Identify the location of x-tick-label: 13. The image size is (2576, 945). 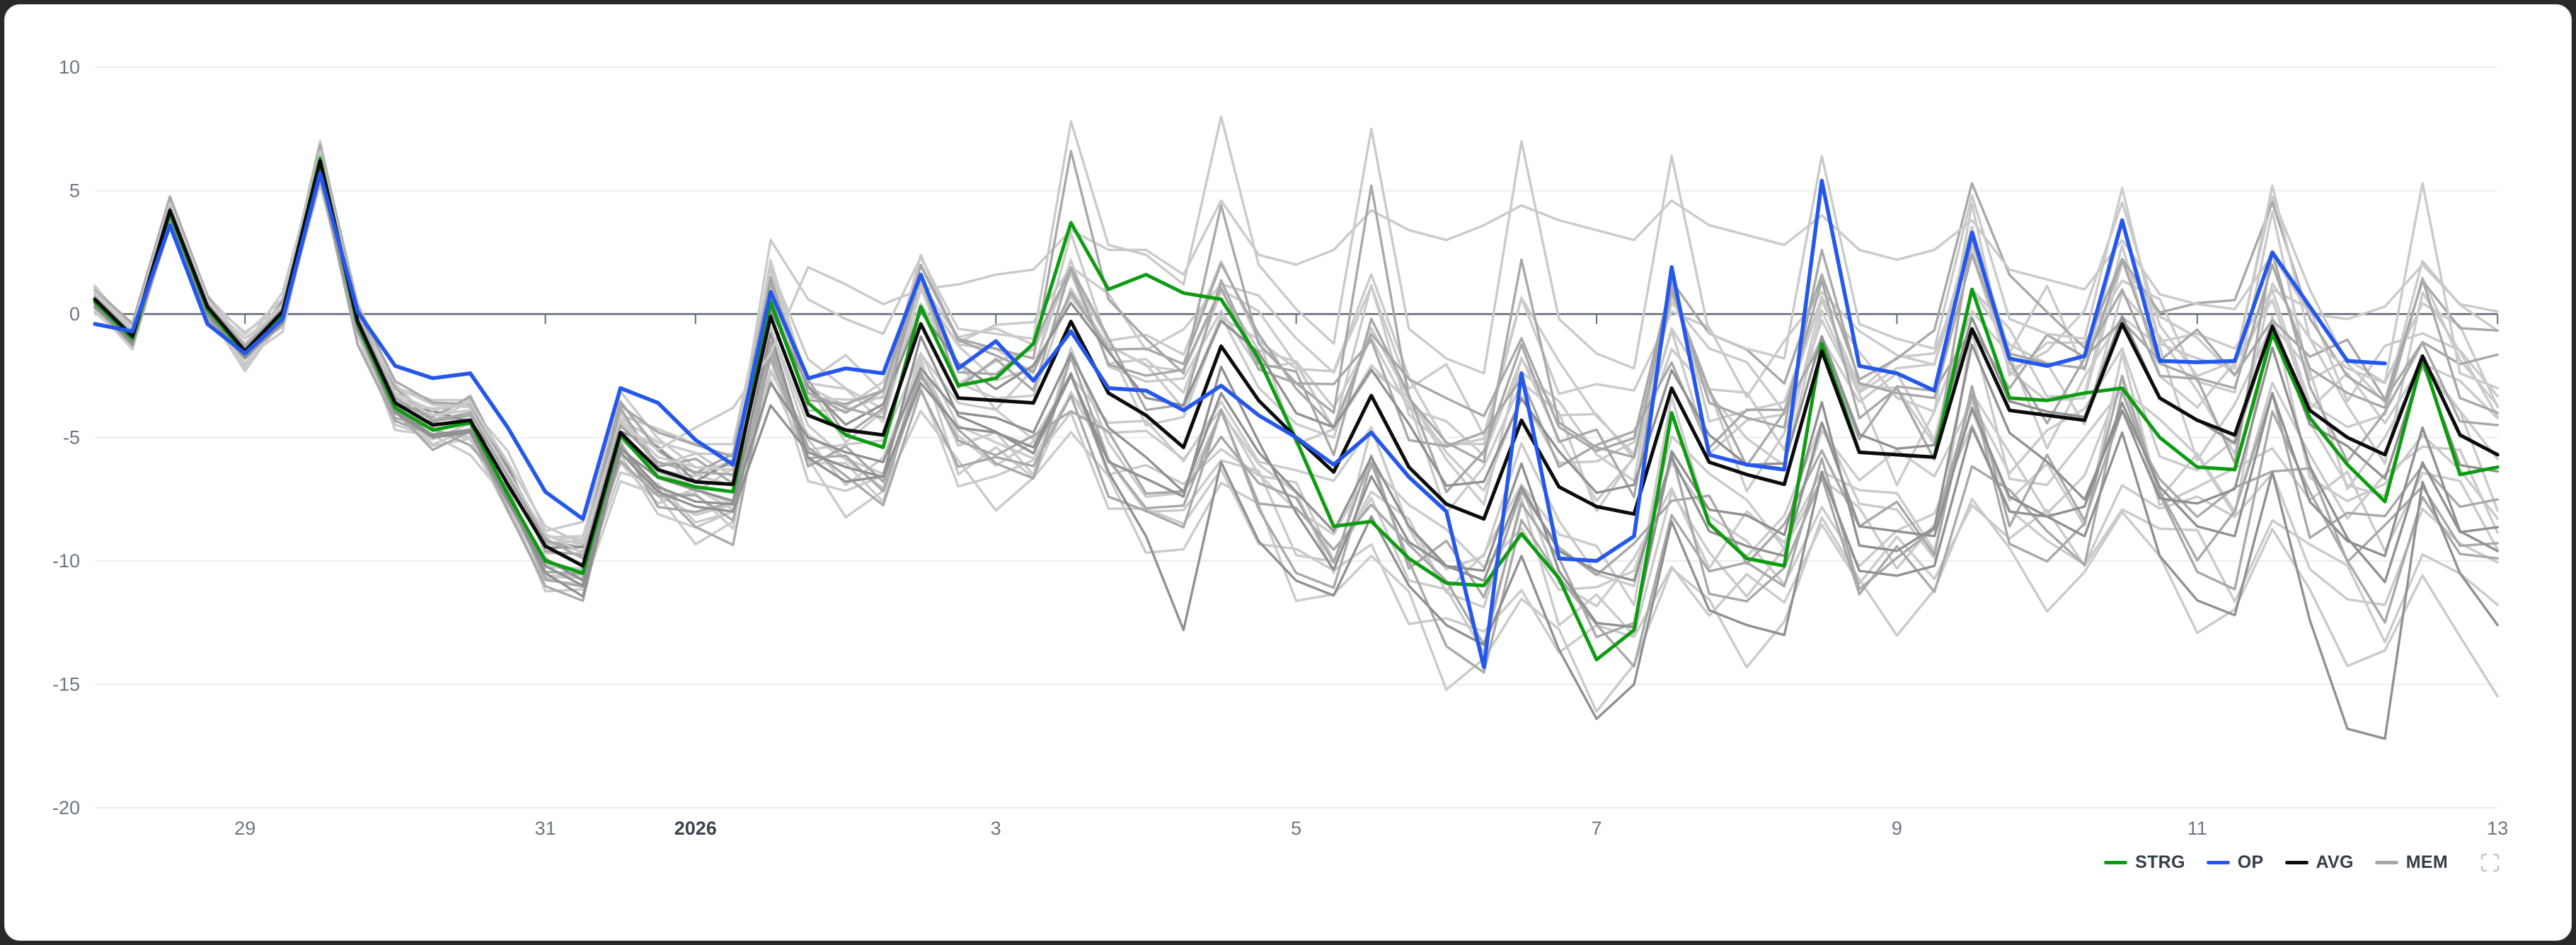
(2498, 828).